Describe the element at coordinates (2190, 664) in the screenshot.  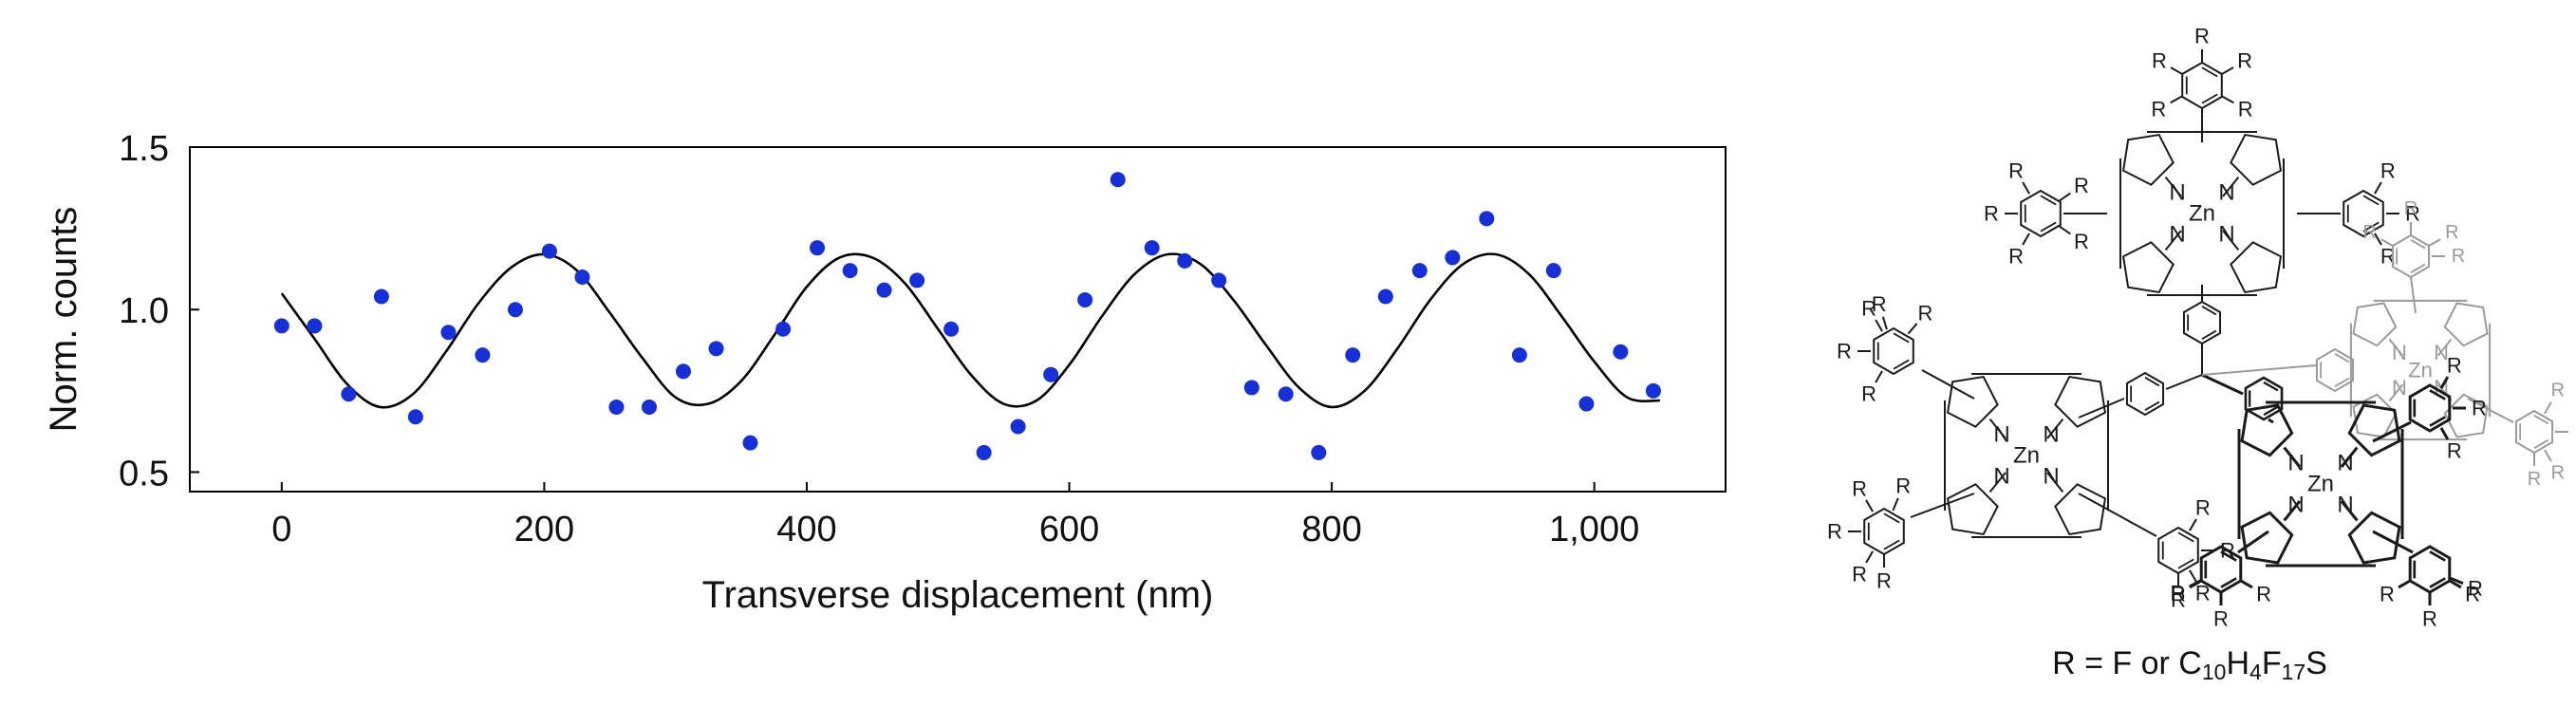
I see `substituent-caption: R = F or C10H4F17S` at that location.